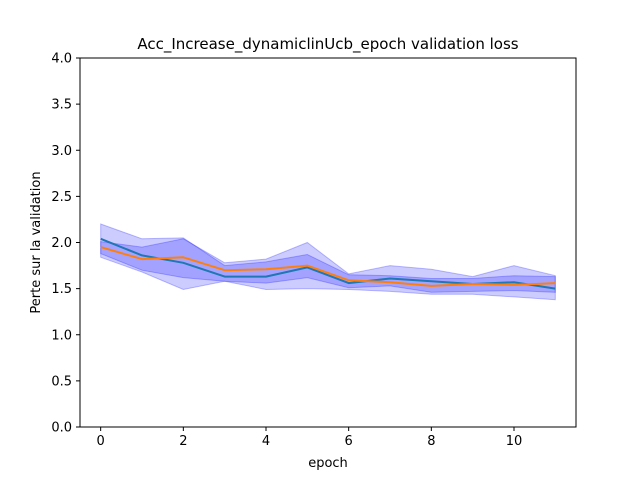  Describe the element at coordinates (514, 441) in the screenshot. I see `x-tick-label: 10` at that location.